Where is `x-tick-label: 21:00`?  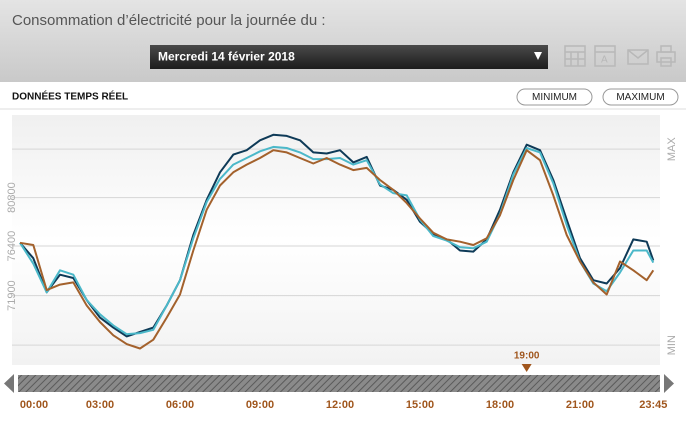
x-tick-label: 21:00 is located at coordinates (580, 405).